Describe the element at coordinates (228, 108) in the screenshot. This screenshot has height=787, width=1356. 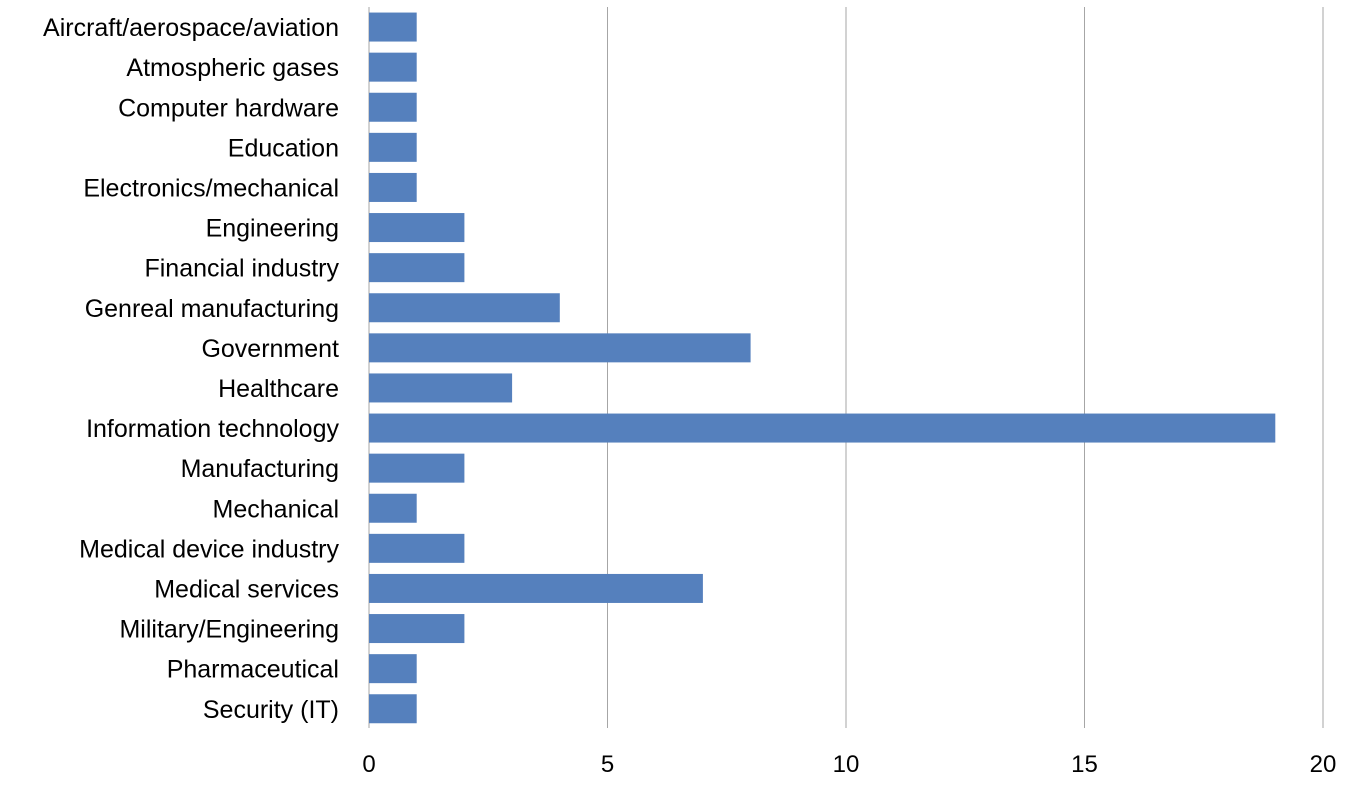
I see `category-label: Computer hardware` at that location.